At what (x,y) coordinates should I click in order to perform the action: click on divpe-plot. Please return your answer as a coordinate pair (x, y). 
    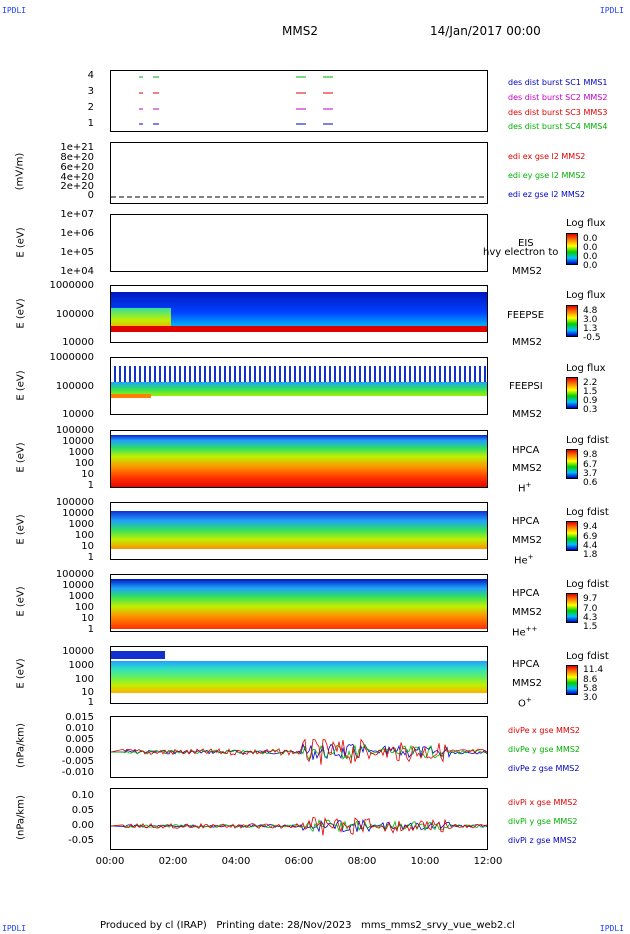
    Looking at the image, I should click on (299, 751).